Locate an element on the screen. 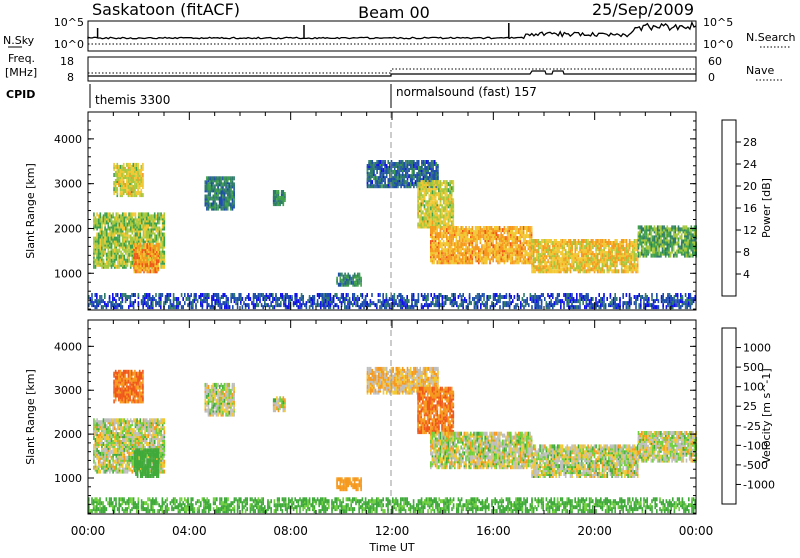 This screenshot has height=558, width=800. beam-title: Beam 00 is located at coordinates (394, 12).